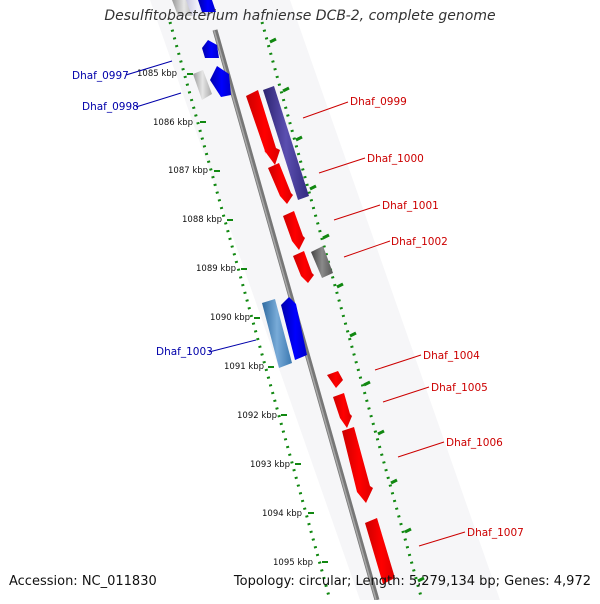 The width and height of the screenshot is (600, 604). I want to click on gene-label-dhaf-1003: Dhaf_1003, so click(184, 352).